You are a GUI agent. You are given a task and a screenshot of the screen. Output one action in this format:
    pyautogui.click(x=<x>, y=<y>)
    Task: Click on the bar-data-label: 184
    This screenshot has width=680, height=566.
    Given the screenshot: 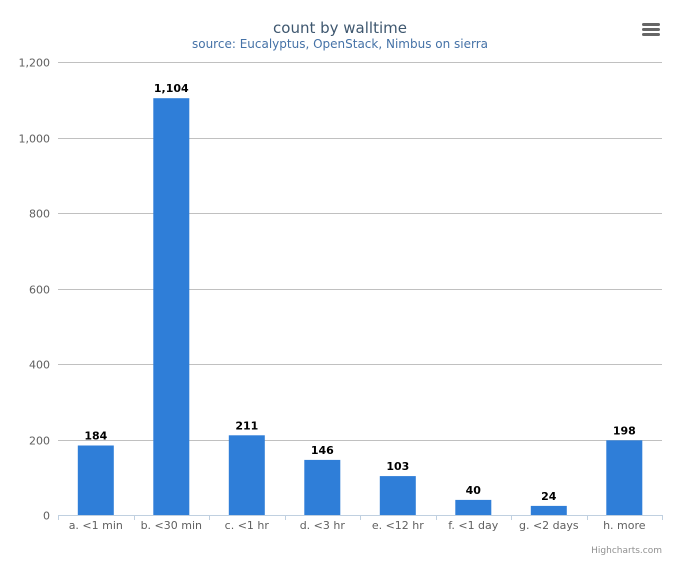 What is the action you would take?
    pyautogui.click(x=95, y=436)
    